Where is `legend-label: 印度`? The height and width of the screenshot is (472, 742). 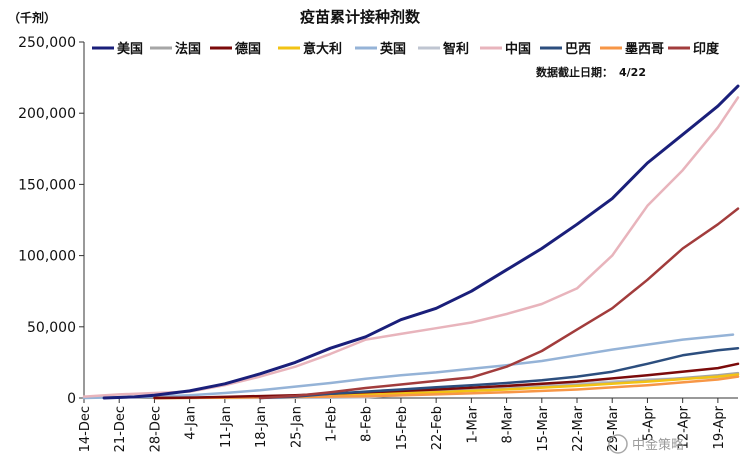 legend-label: 印度 is located at coordinates (706, 49).